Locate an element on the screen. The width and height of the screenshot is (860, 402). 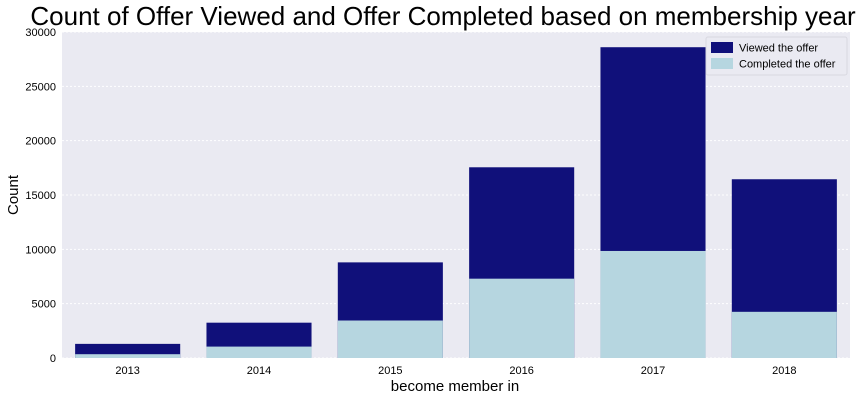
bar-completed-2018 is located at coordinates (784, 334).